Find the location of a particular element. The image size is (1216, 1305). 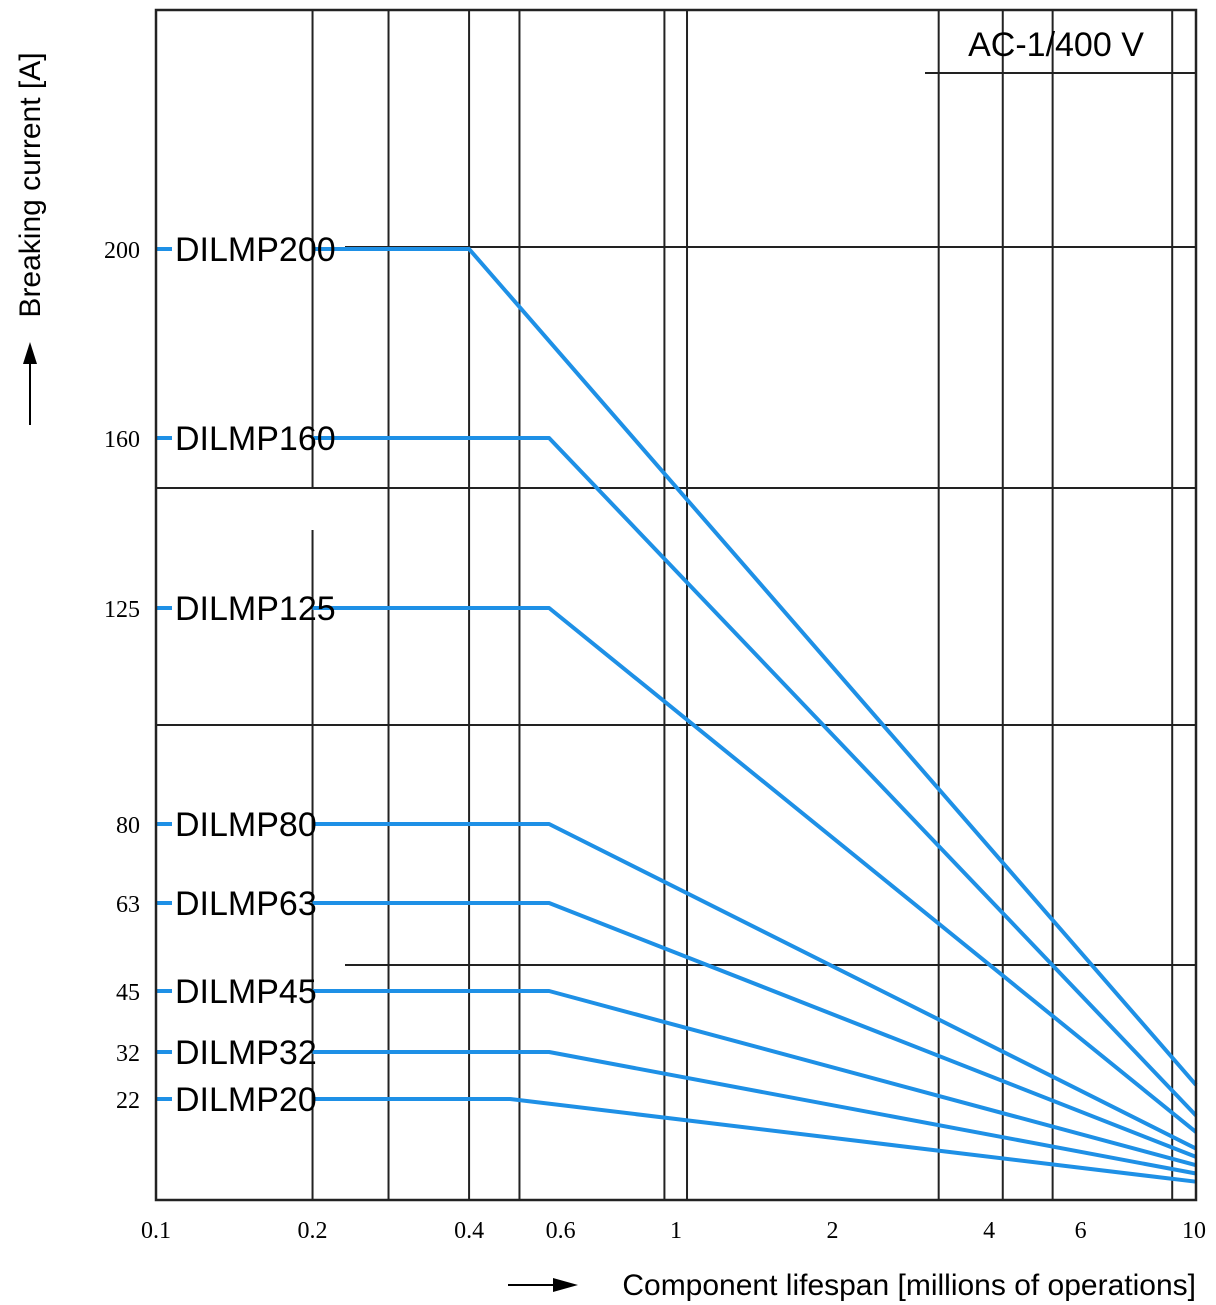

y-tick-label: 125 is located at coordinates (122, 610).